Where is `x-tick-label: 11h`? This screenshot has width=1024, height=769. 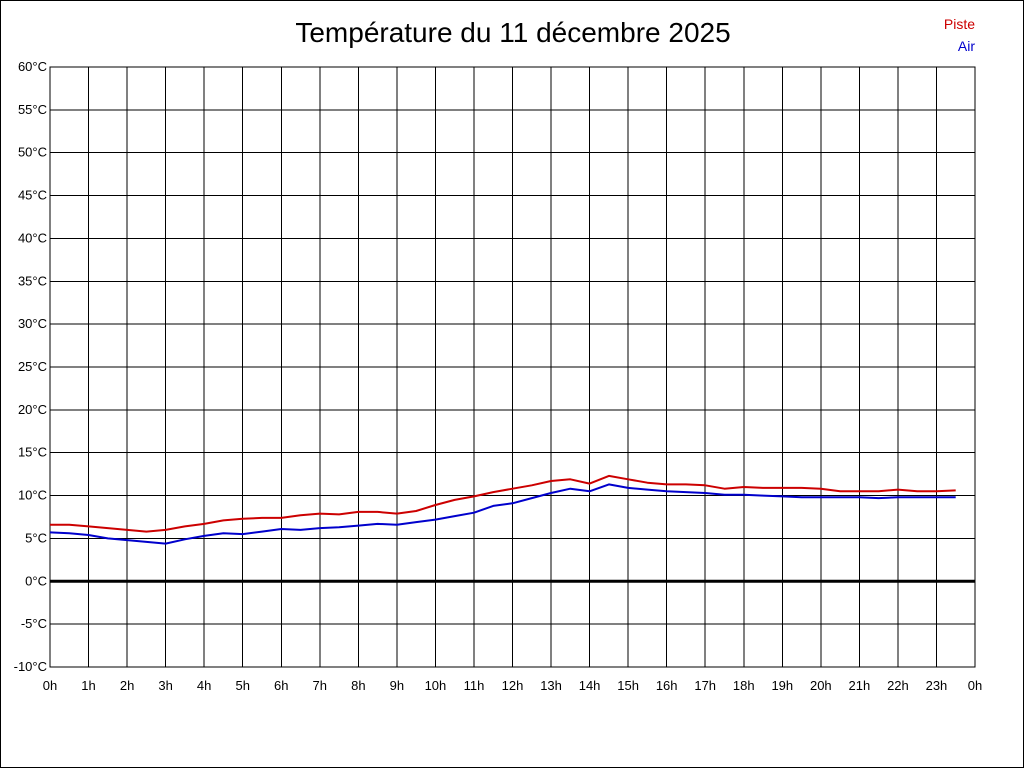
x-tick-label: 11h is located at coordinates (474, 685).